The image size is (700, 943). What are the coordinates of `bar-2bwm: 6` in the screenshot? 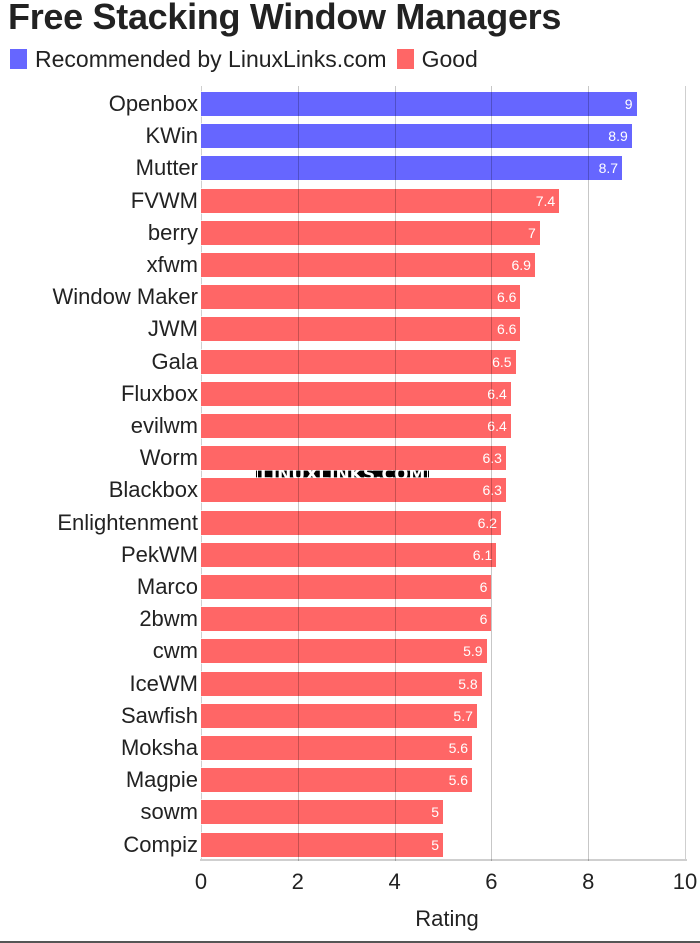 It's located at (346, 619).